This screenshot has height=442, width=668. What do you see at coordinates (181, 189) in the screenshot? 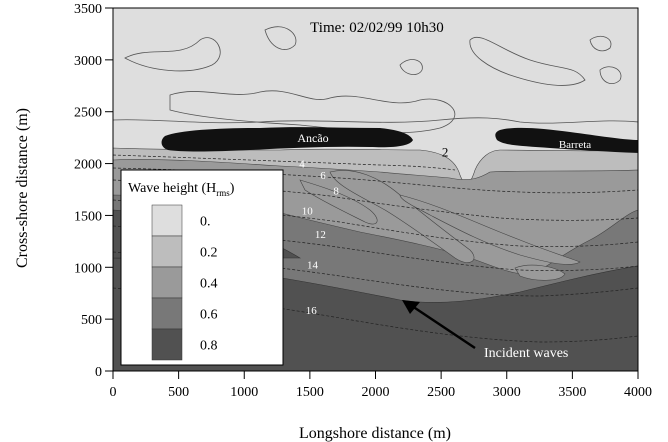
I see `colorbar-title: Wave height (Hrms)` at bounding box center [181, 189].